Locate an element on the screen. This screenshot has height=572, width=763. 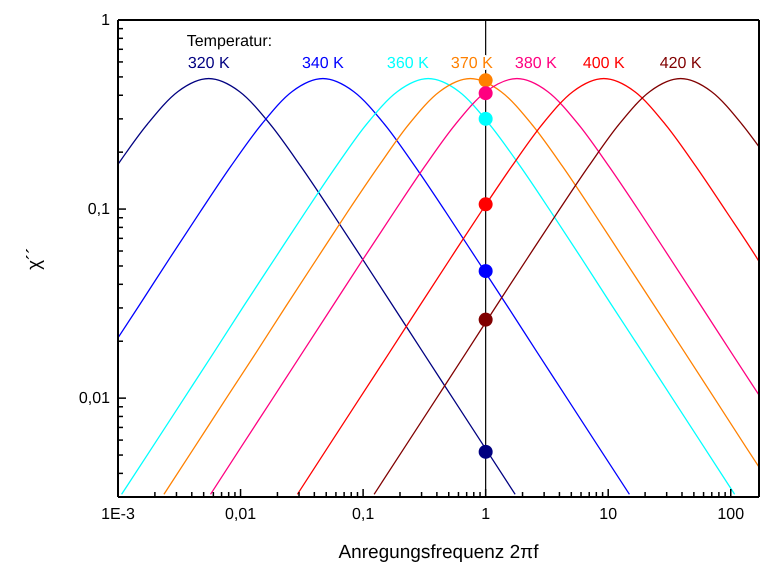
y-tick-label: 1 is located at coordinates (105, 20).